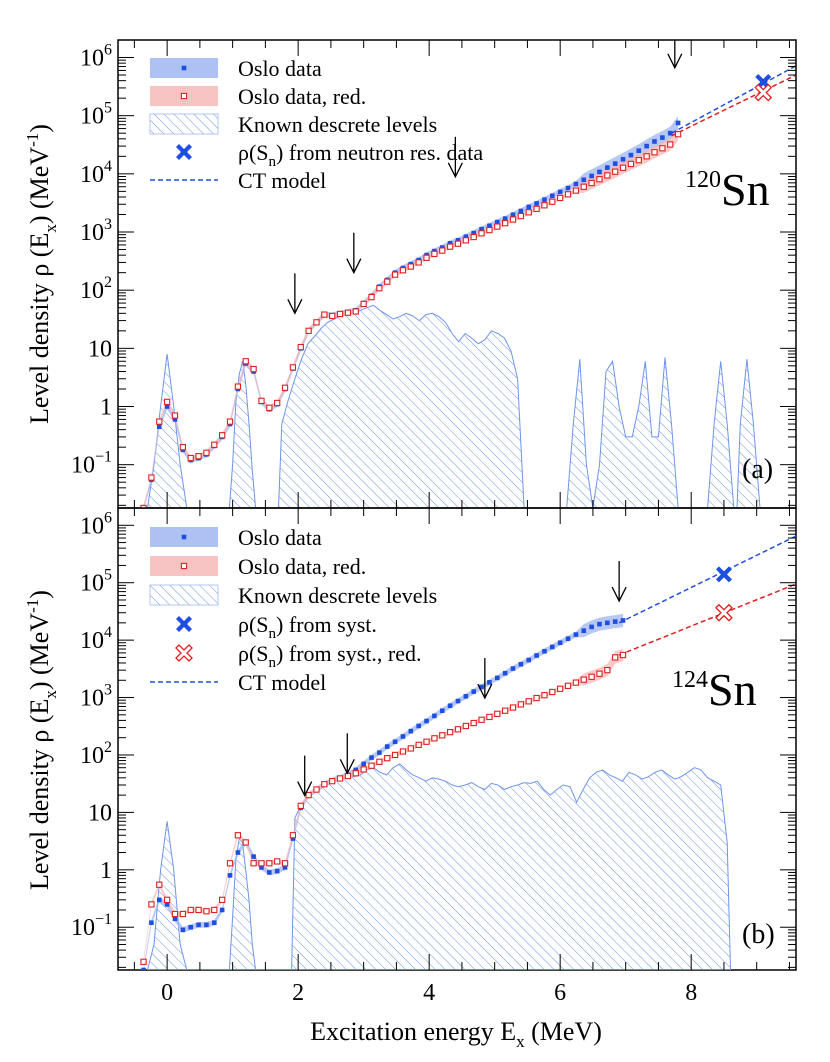 The image size is (830, 1062). I want to click on legend-label: ρ(Sn) from syst., red., so click(329, 656).